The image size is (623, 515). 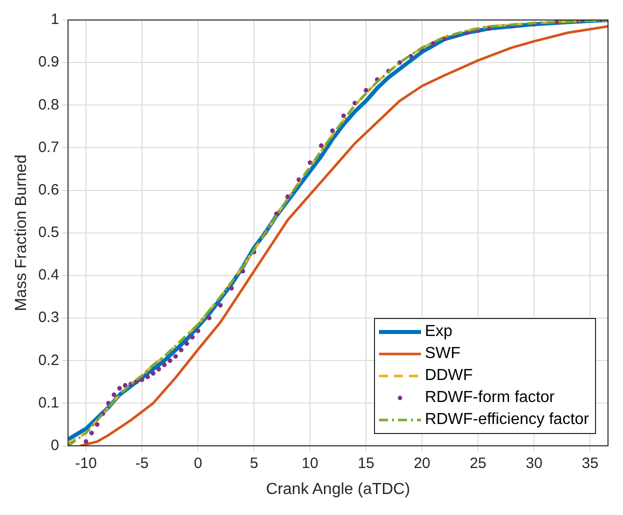 What do you see at coordinates (49, 233) in the screenshot?
I see `y-tick-label: 0.5` at bounding box center [49, 233].